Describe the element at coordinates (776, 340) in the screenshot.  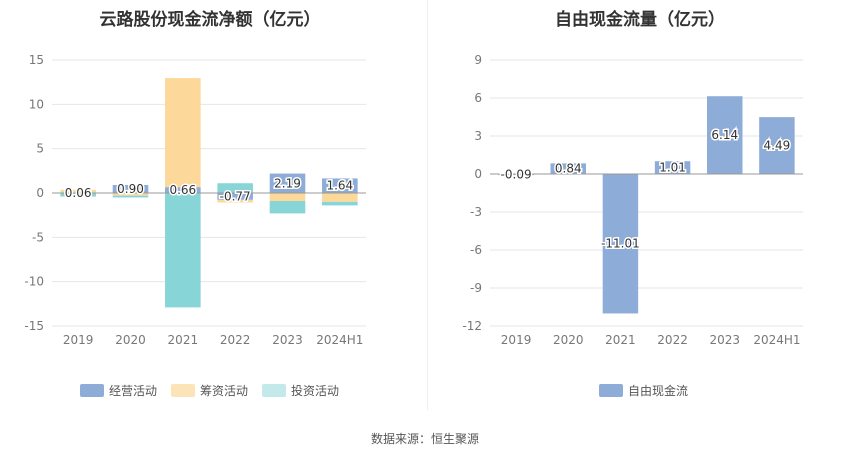
I see `right-x-tick-label: 2024H1` at that location.